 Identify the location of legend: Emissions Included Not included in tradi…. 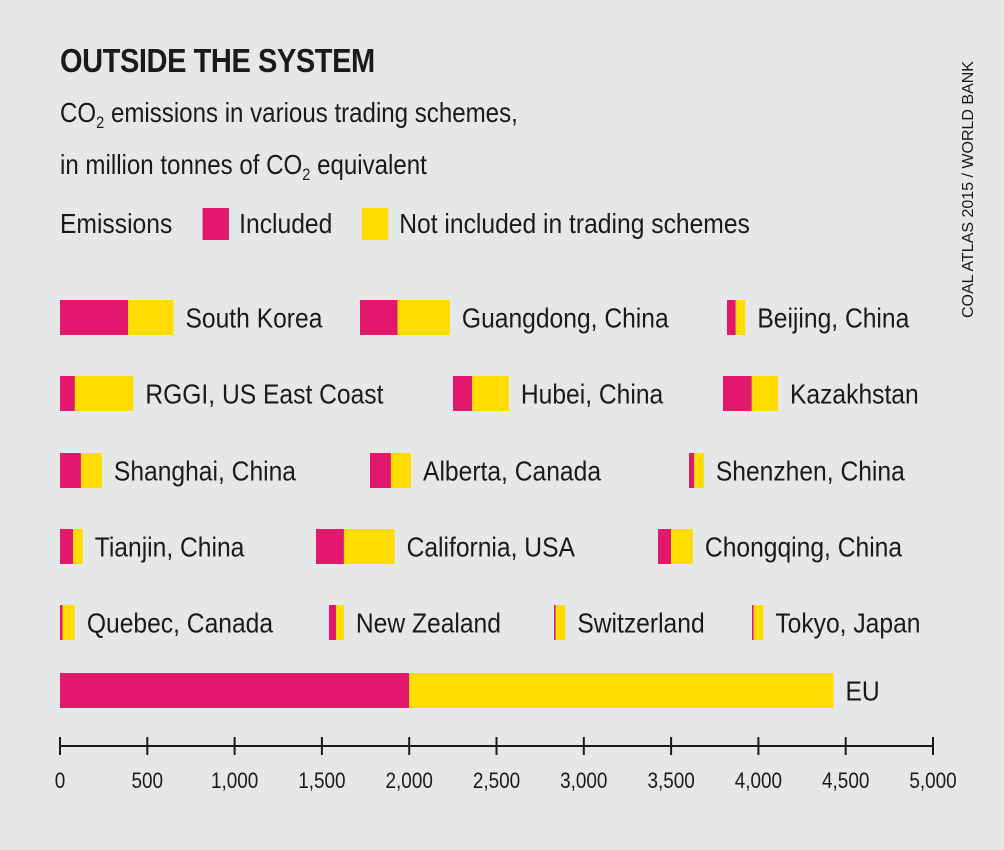
(405, 224).